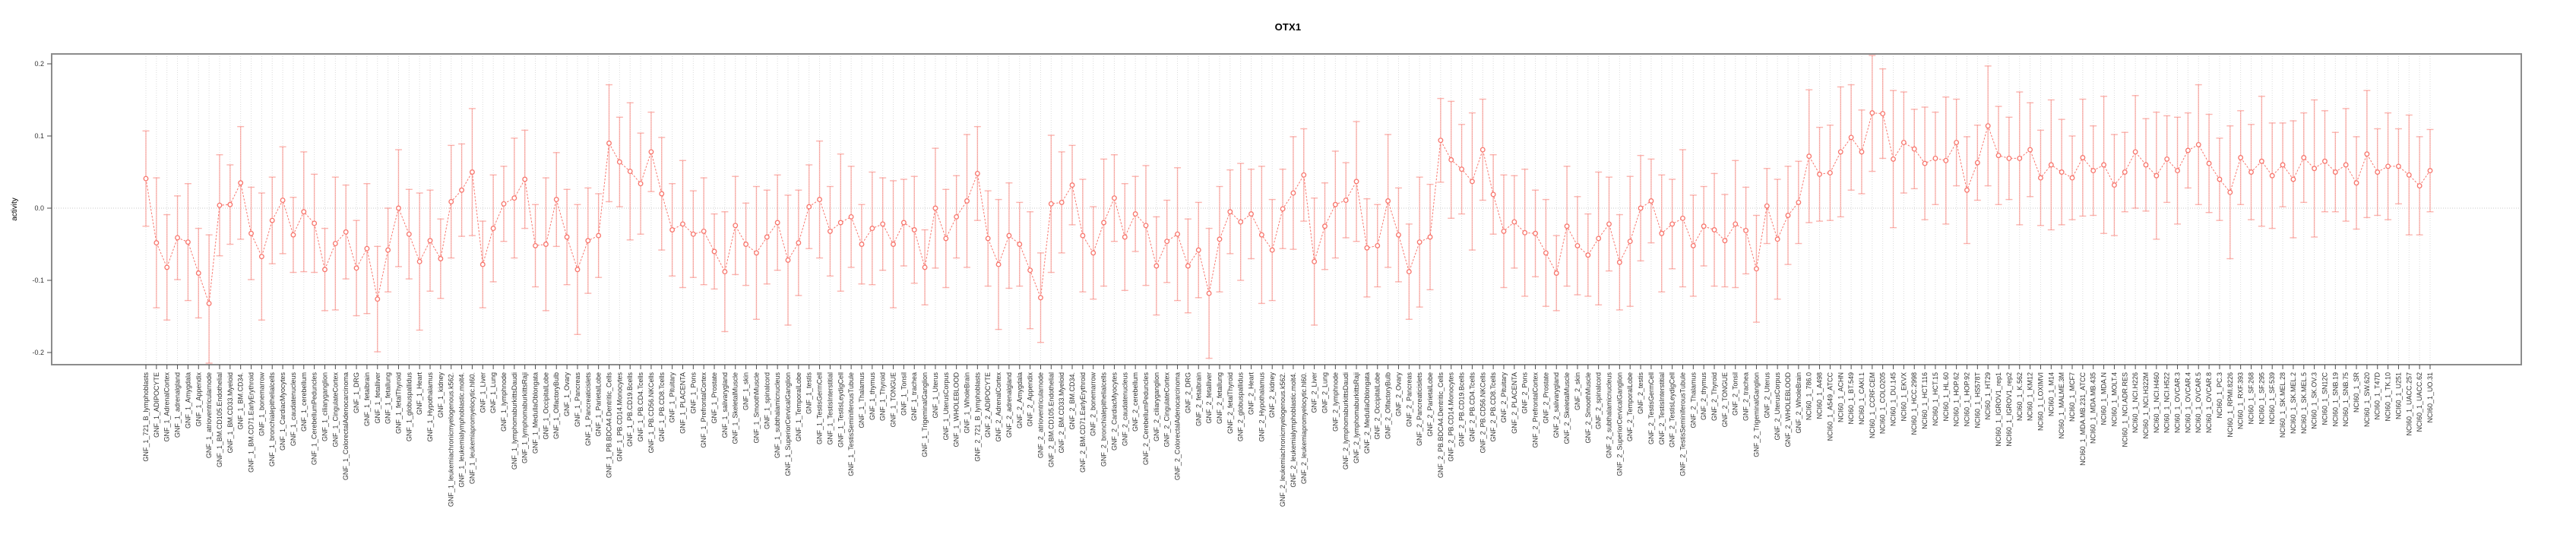 This screenshot has height=547, width=2576. What do you see at coordinates (1851, 398) in the screenshot?
I see `x-axis-tick-label: NCI60_1_BT.549` at bounding box center [1851, 398].